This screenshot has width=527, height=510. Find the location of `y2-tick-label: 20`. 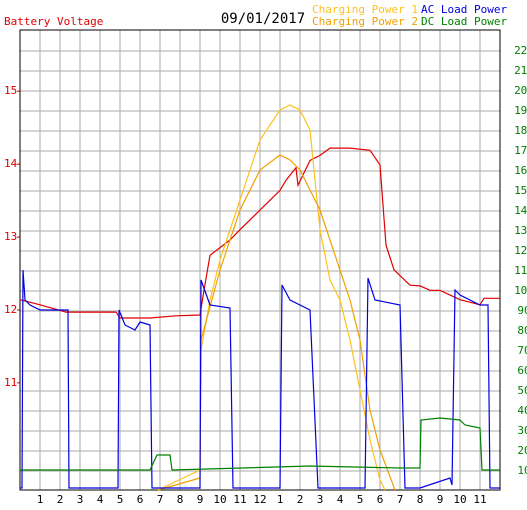

y2-tick-label: 20 is located at coordinates (522, 450).